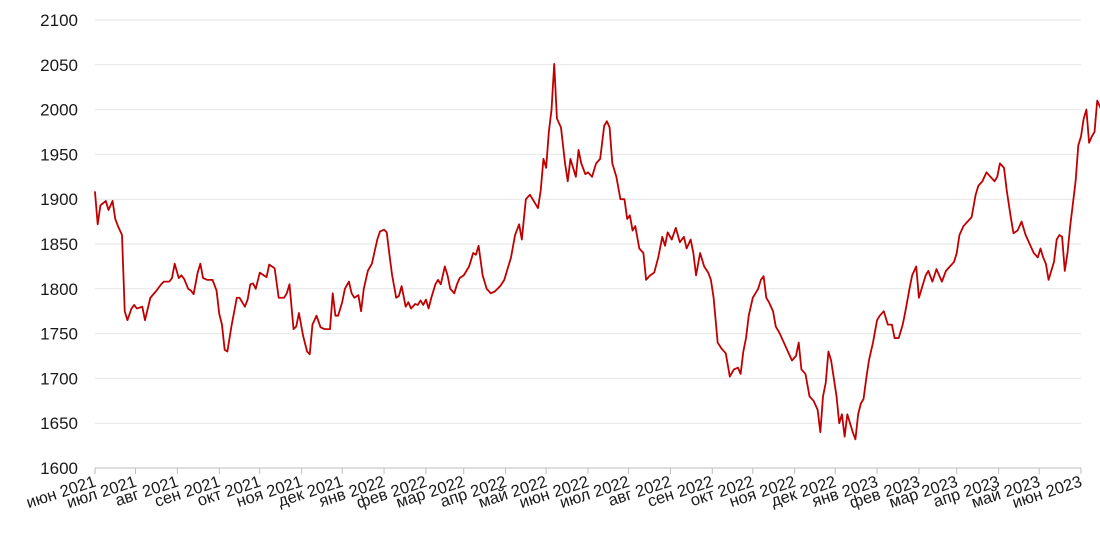 Image resolution: width=1100 pixels, height=543 pixels. What do you see at coordinates (59, 65) in the screenshot?
I see `y-tick-label: 2050` at bounding box center [59, 65].